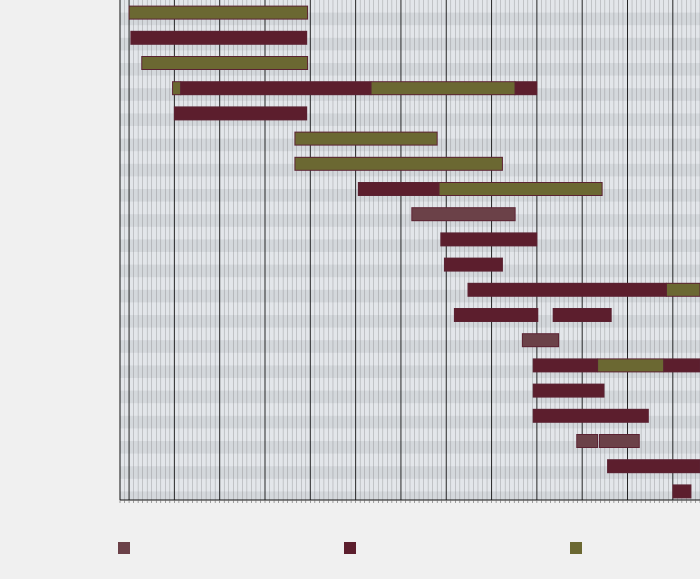 The height and width of the screenshot is (579, 700). I want to click on legend, so click(350, 548).